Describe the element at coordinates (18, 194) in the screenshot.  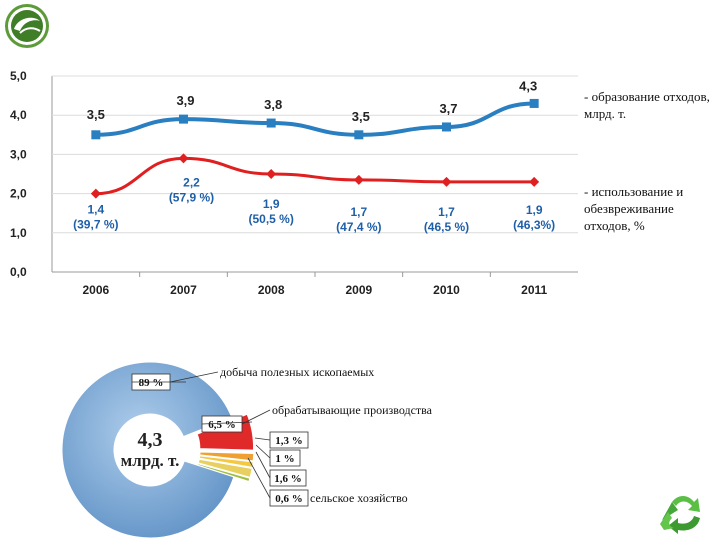
I see `y-tick-label: 2,0` at that location.